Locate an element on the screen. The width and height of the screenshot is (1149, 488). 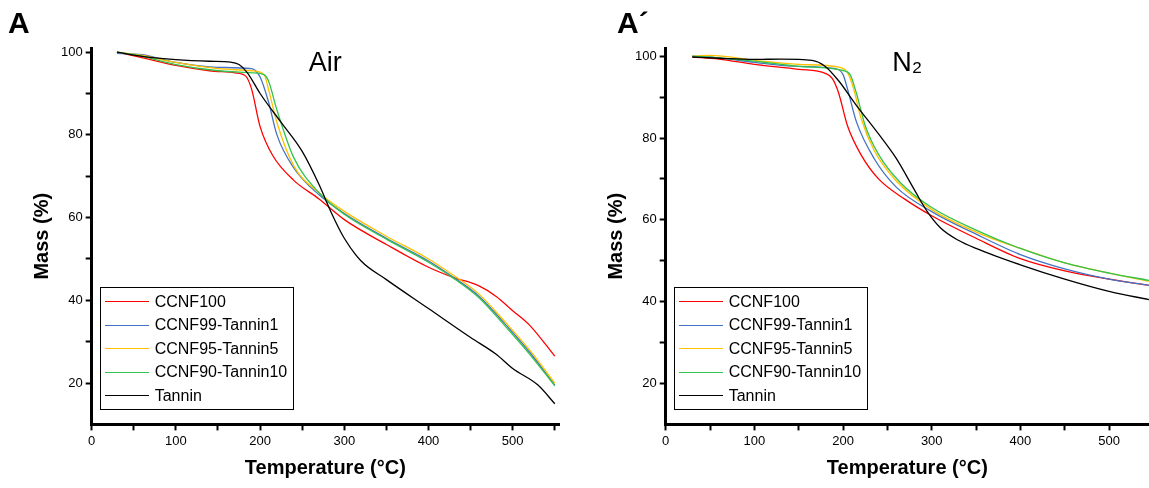
text: A is located at coordinates (19, 23).